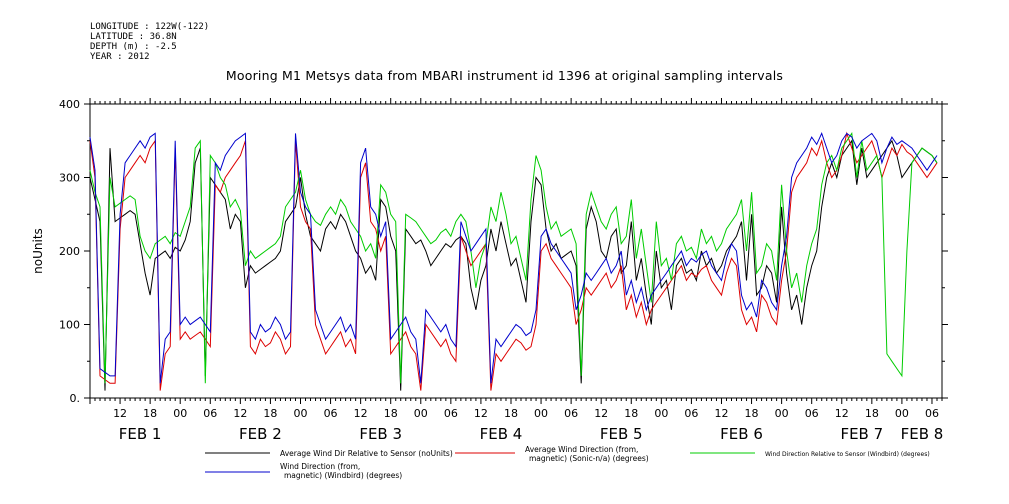 This screenshot has height=504, width=1009. What do you see at coordinates (38, 251) in the screenshot?
I see `y-axis-label: noUnits` at bounding box center [38, 251].